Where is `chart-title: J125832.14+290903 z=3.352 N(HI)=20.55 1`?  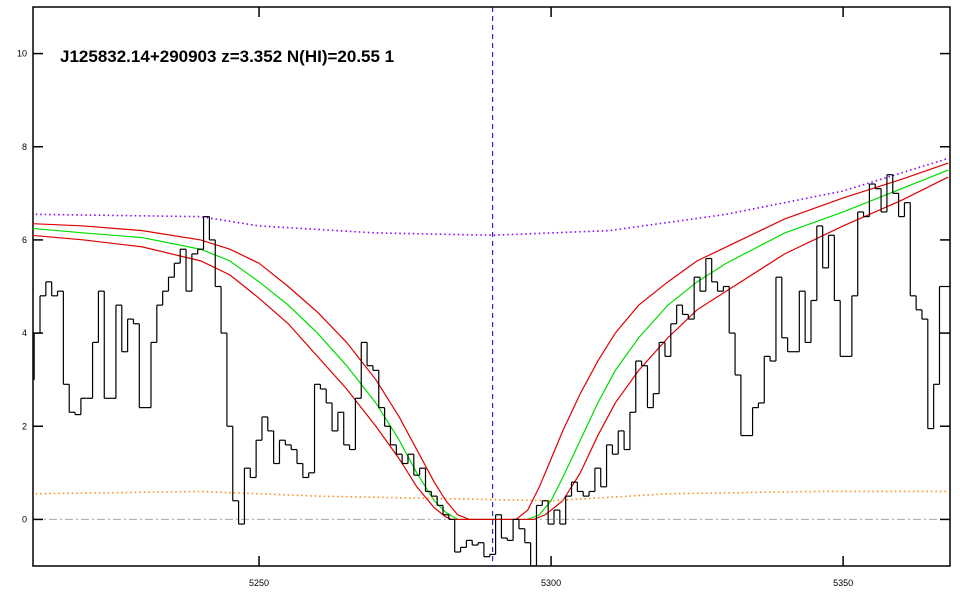
chart-title: J125832.14+290903 z=3.352 N(HI)=20.55 1 is located at coordinates (227, 56).